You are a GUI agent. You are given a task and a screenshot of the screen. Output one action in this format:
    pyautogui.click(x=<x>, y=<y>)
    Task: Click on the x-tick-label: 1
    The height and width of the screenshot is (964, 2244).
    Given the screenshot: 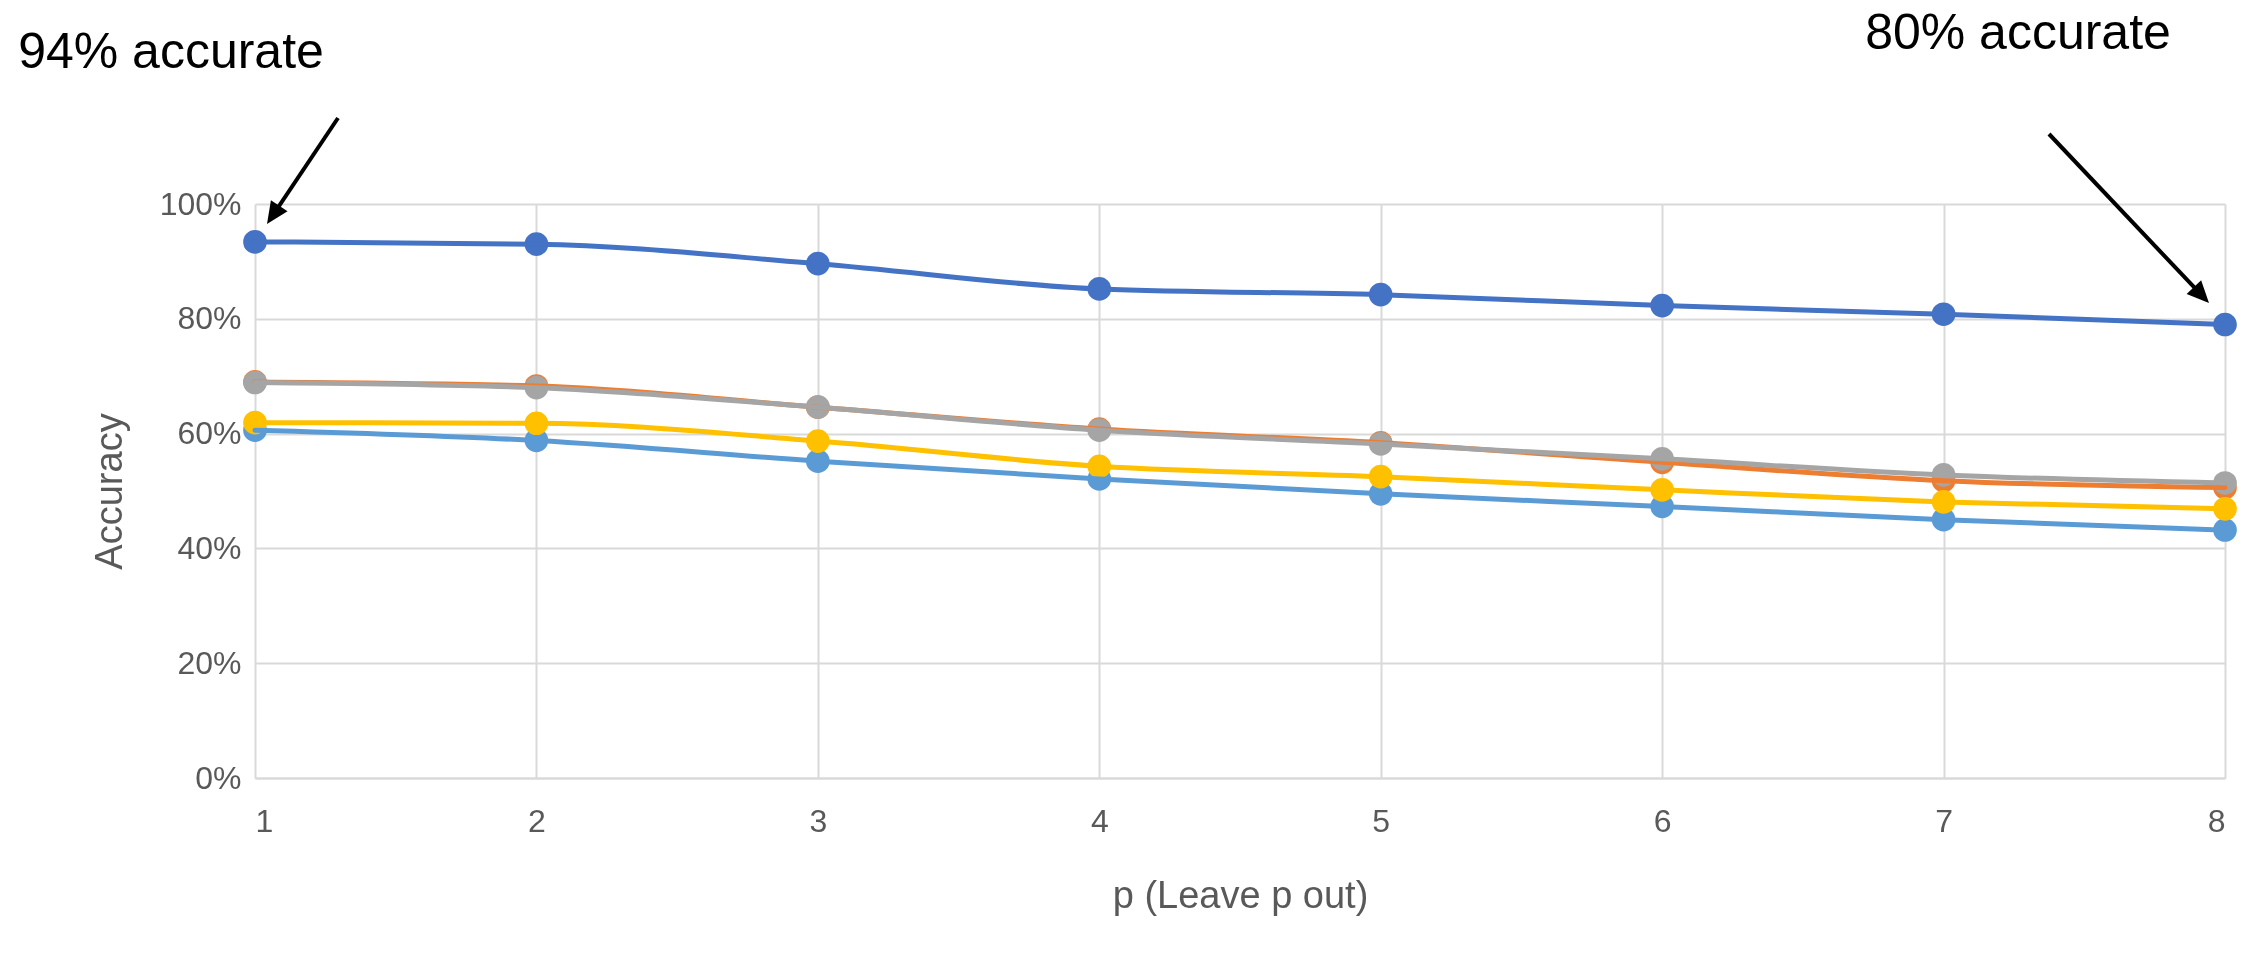 What is the action you would take?
    pyautogui.click(x=264, y=820)
    